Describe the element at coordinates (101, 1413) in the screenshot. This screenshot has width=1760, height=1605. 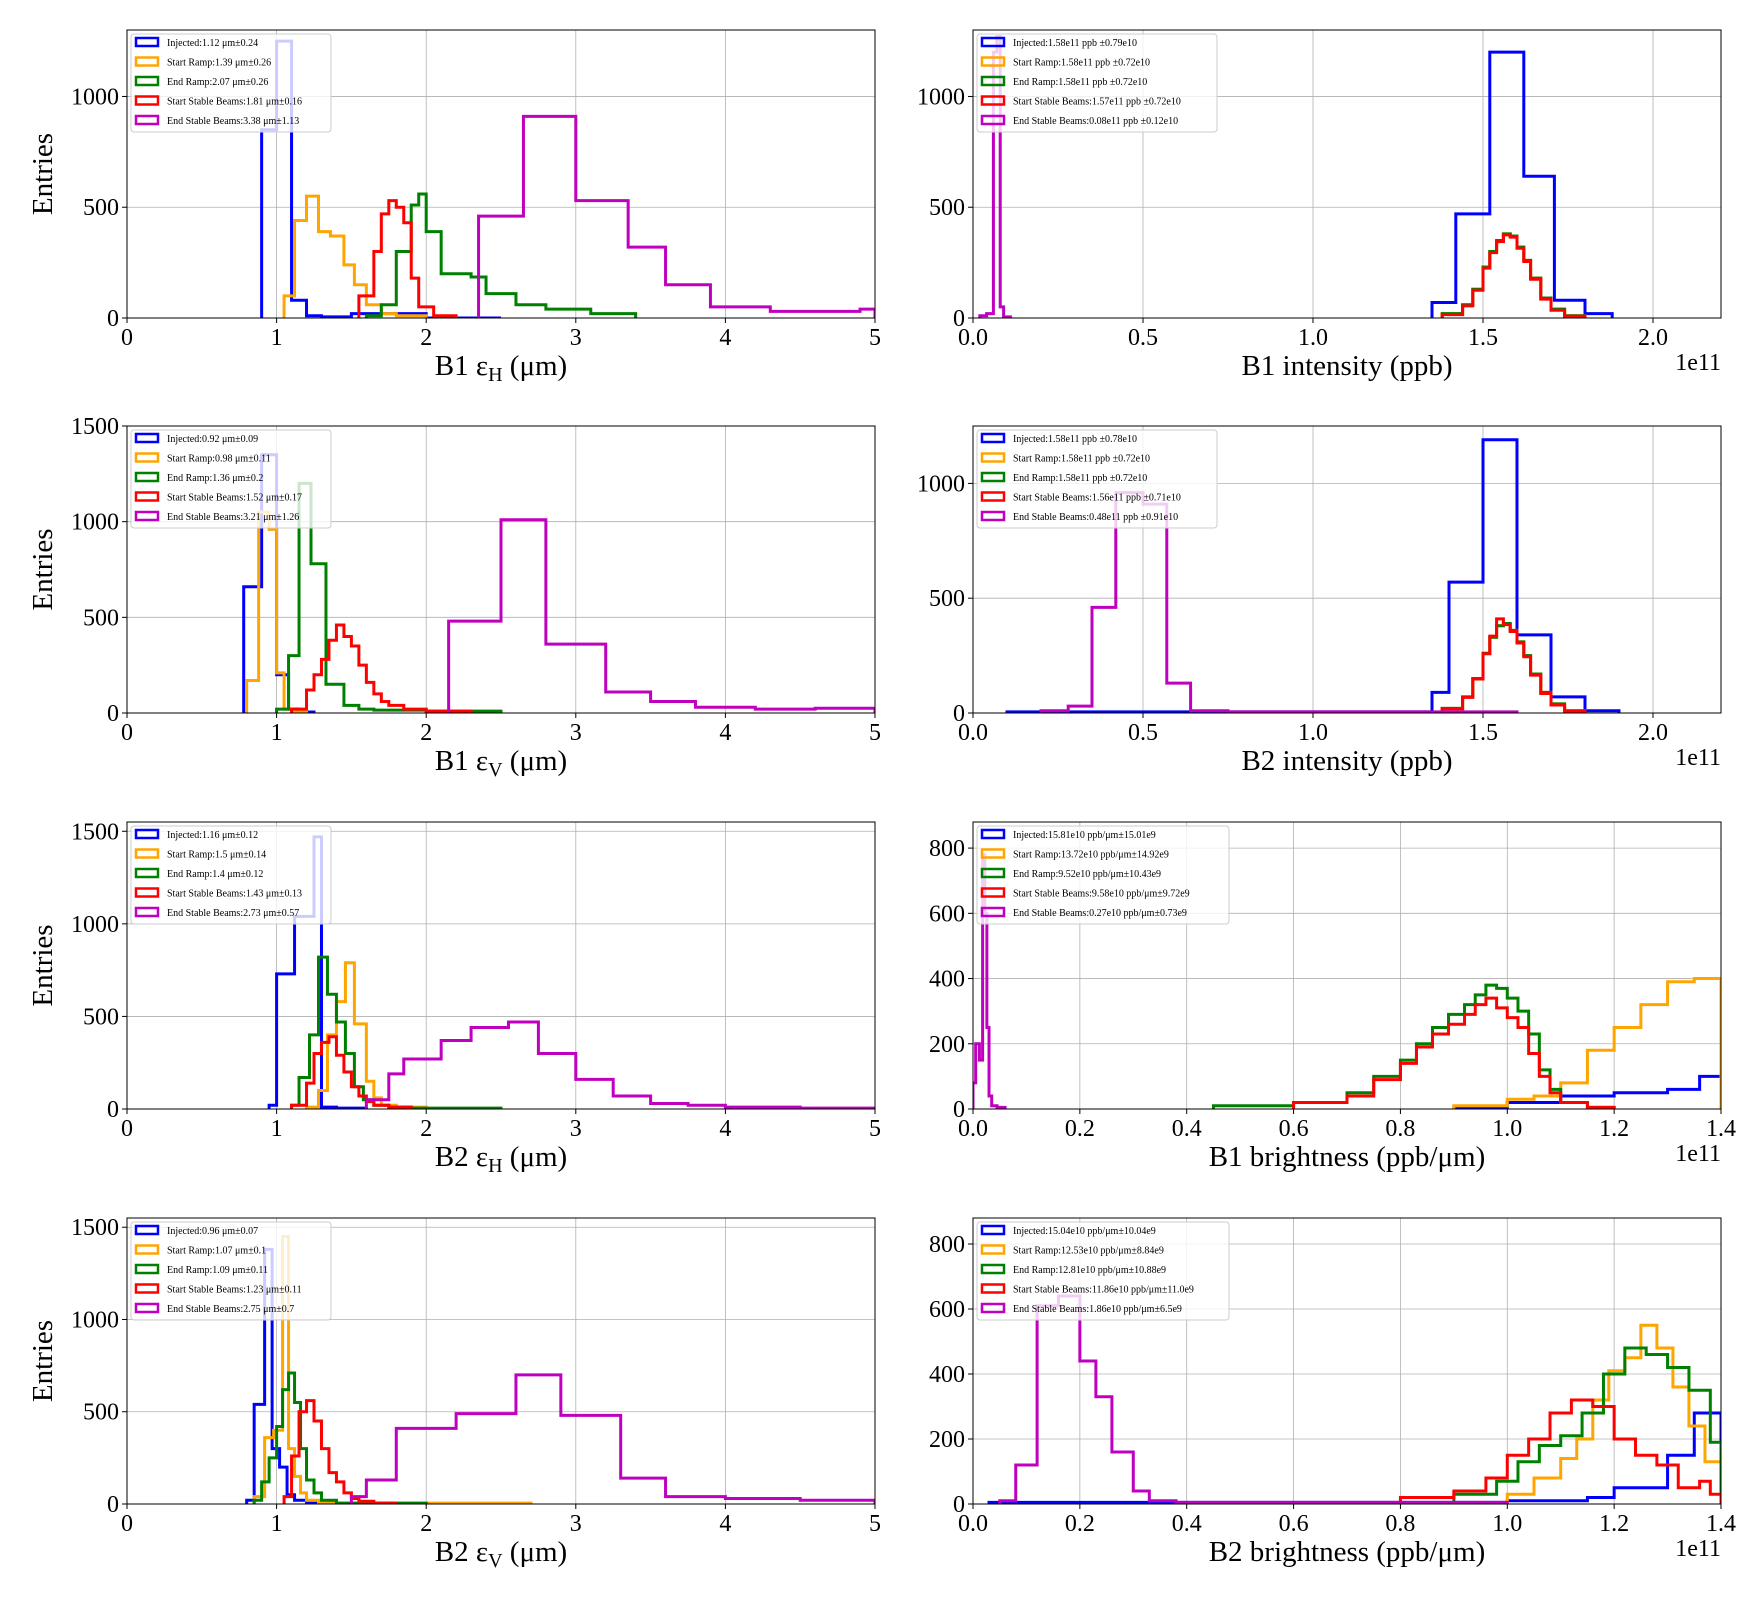
I see `y-tick-label: 500` at that location.